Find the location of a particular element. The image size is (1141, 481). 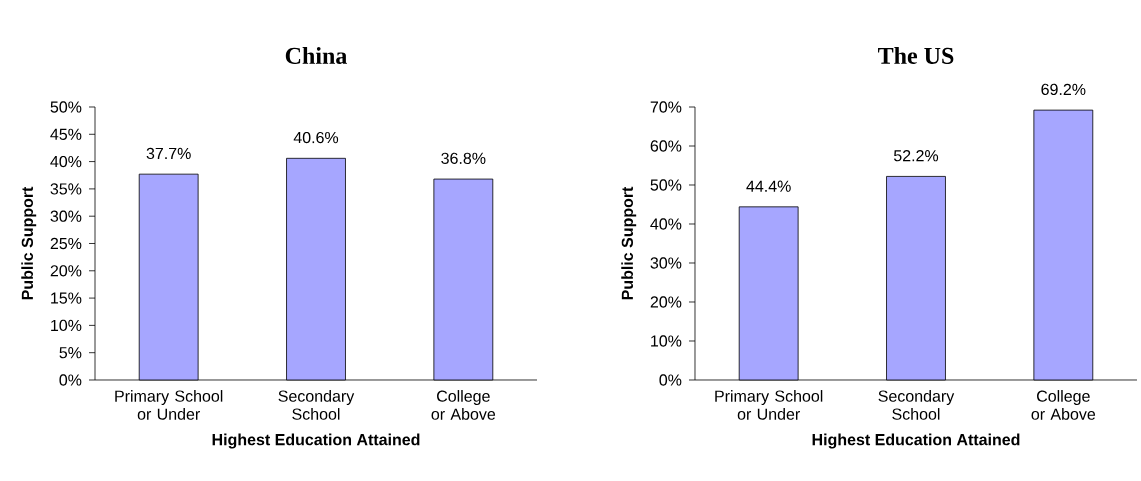

chart-title: The US is located at coordinates (916, 55).